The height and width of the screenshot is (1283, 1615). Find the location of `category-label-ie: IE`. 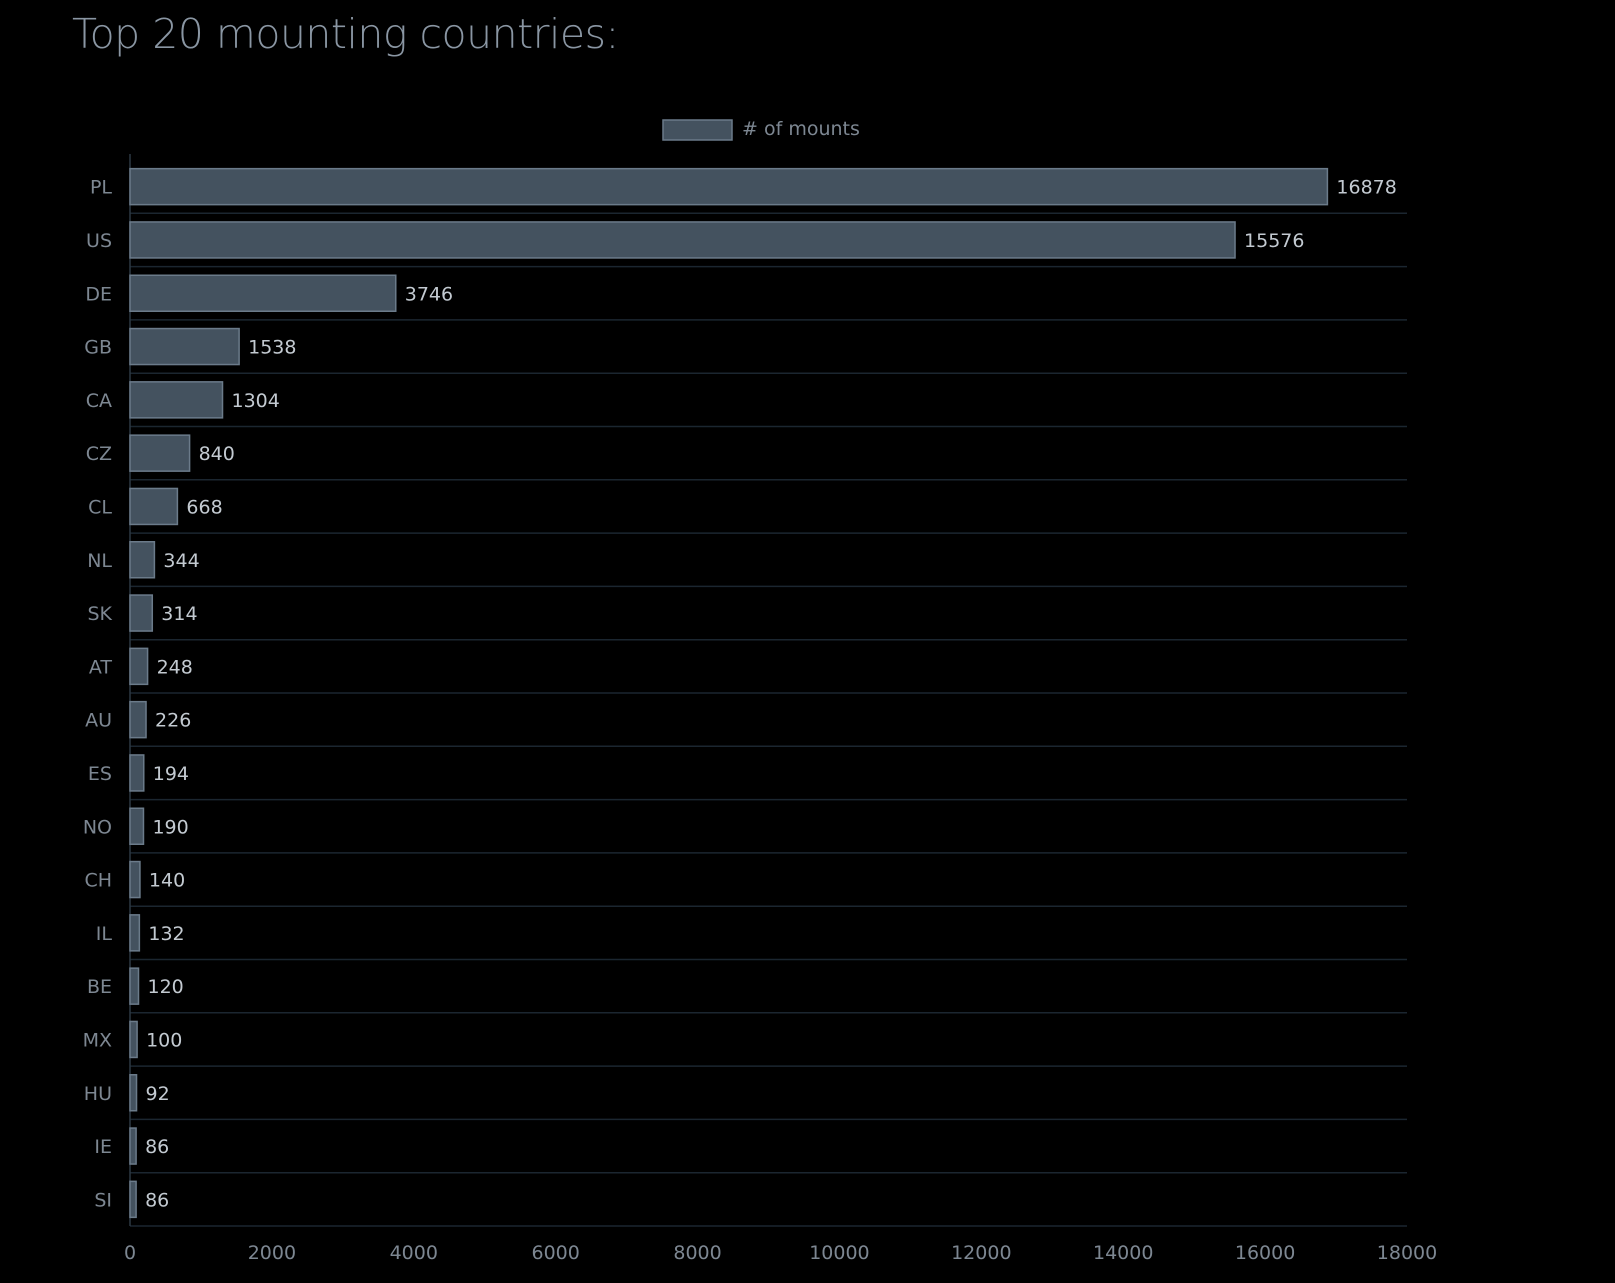

category-label-ie: IE is located at coordinates (103, 1147).